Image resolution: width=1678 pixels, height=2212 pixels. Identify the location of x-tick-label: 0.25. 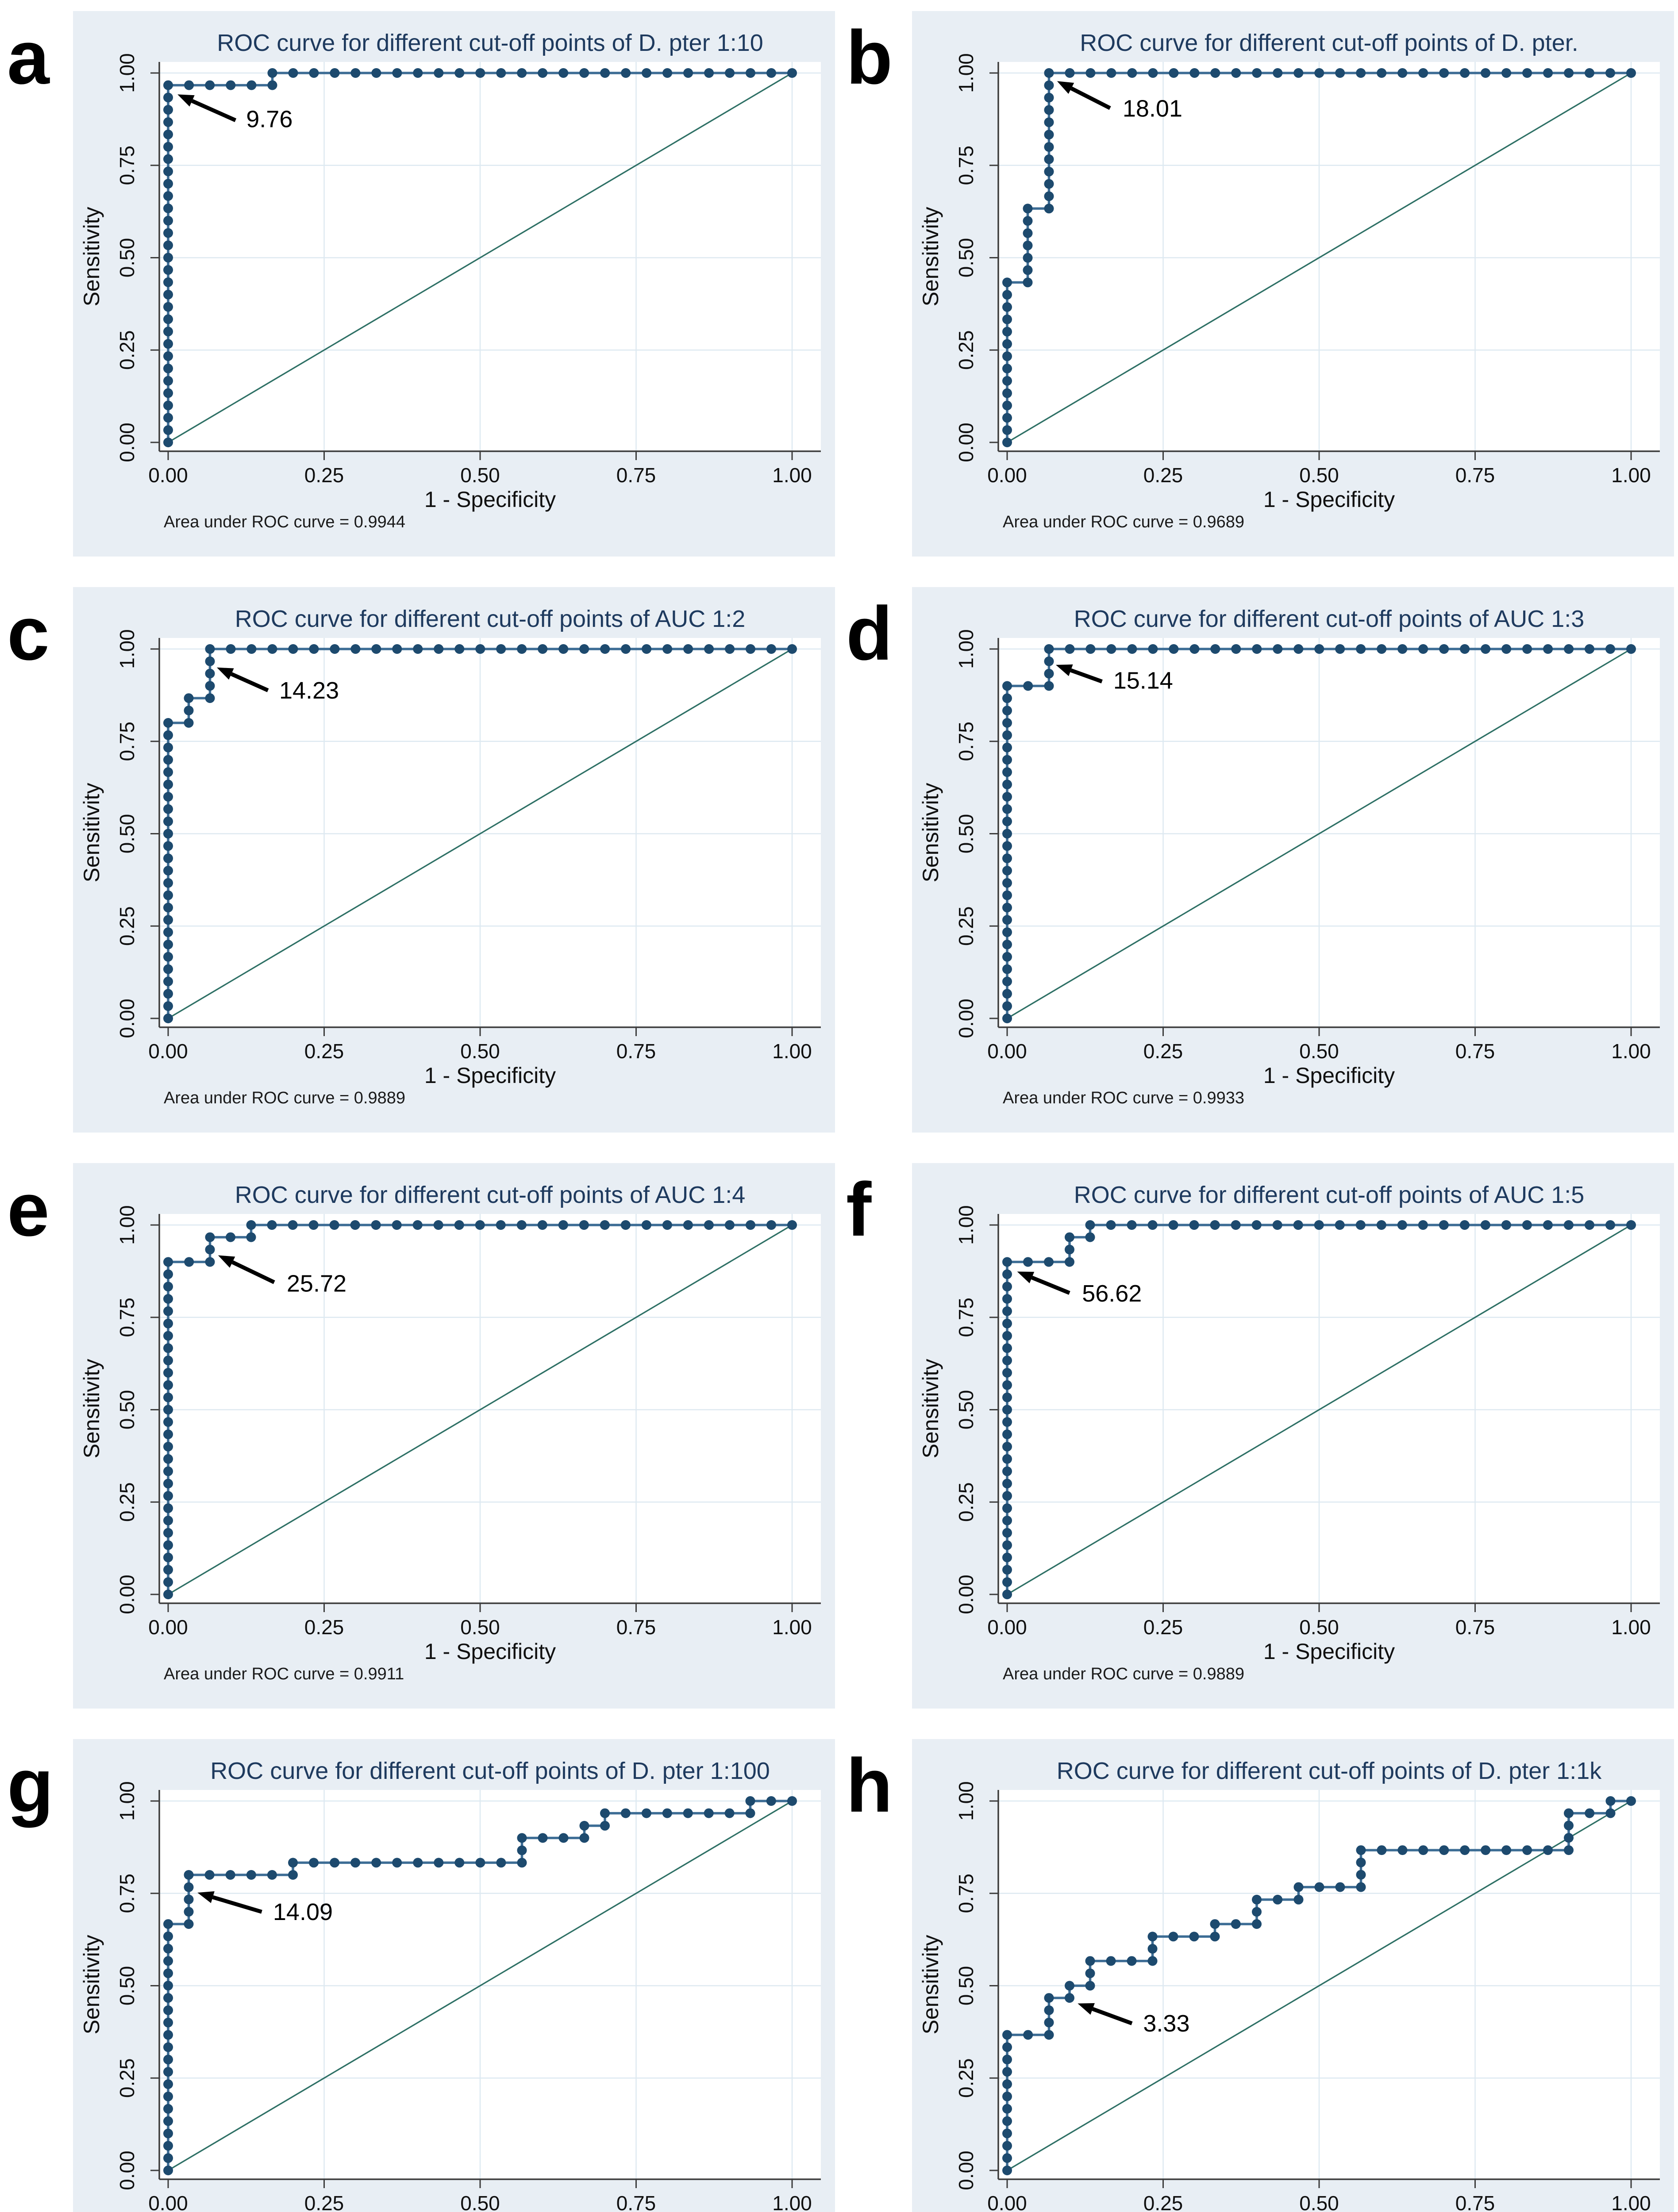
(324, 476).